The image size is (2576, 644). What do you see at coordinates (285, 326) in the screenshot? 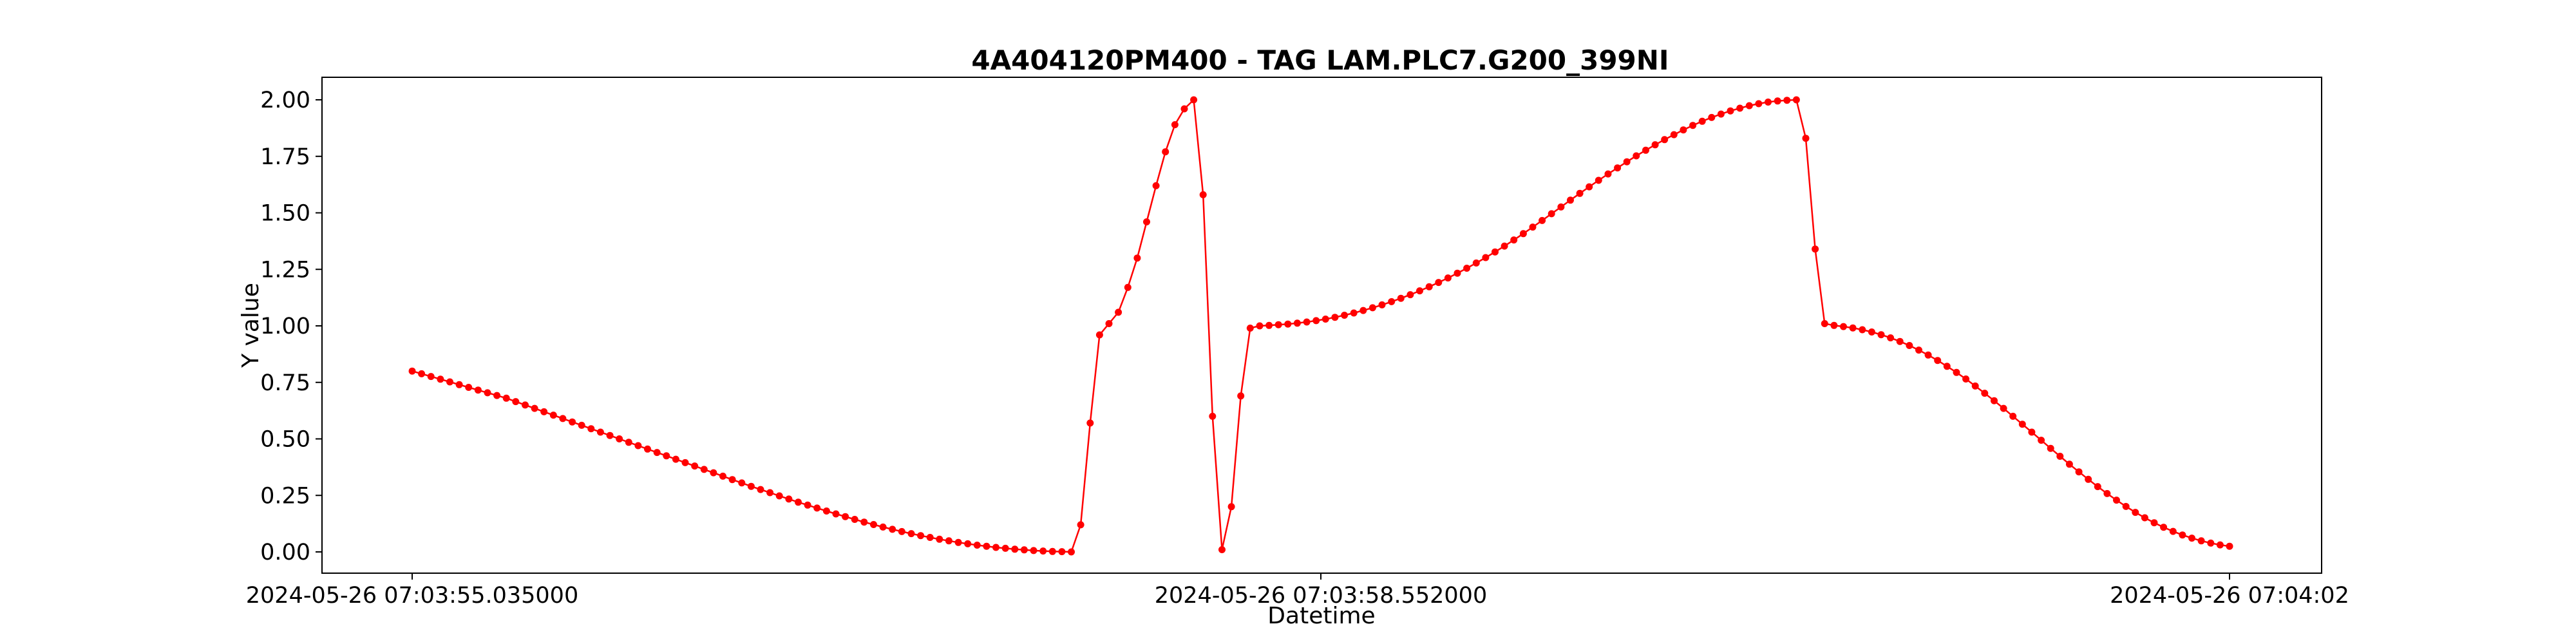
I see `y-tick-label: 1.00` at bounding box center [285, 326].